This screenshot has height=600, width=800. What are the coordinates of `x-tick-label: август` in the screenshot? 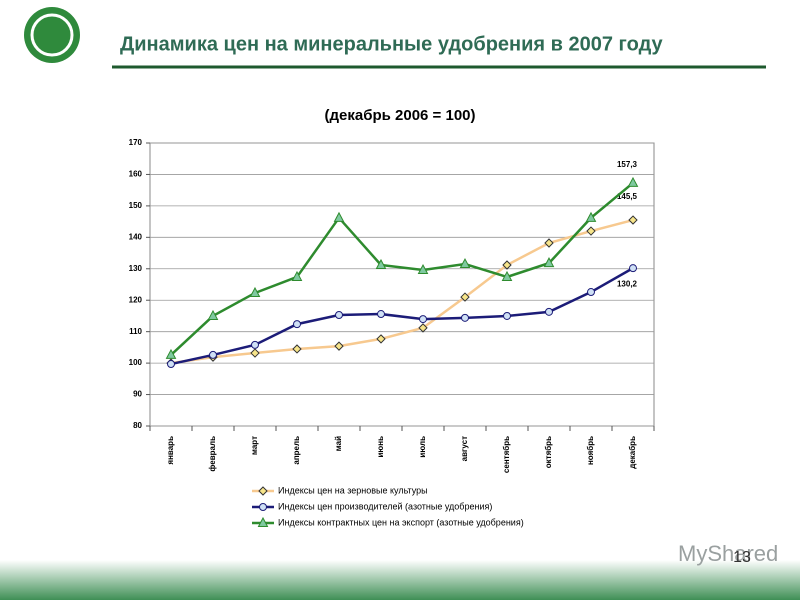 It's located at (464, 448).